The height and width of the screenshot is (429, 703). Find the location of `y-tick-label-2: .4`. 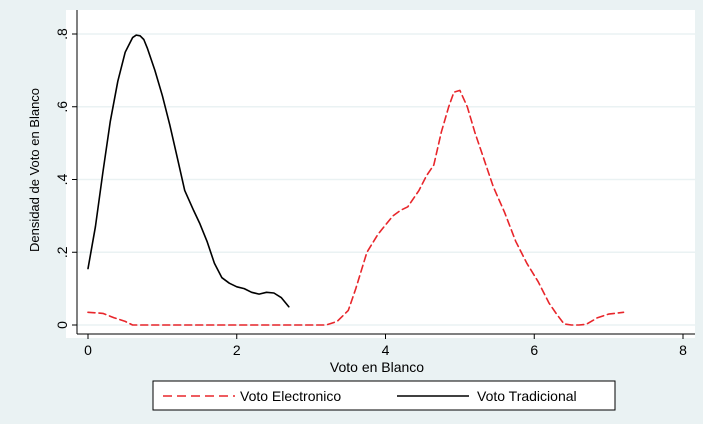

y-tick-label-2: .4 is located at coordinates (62, 179).